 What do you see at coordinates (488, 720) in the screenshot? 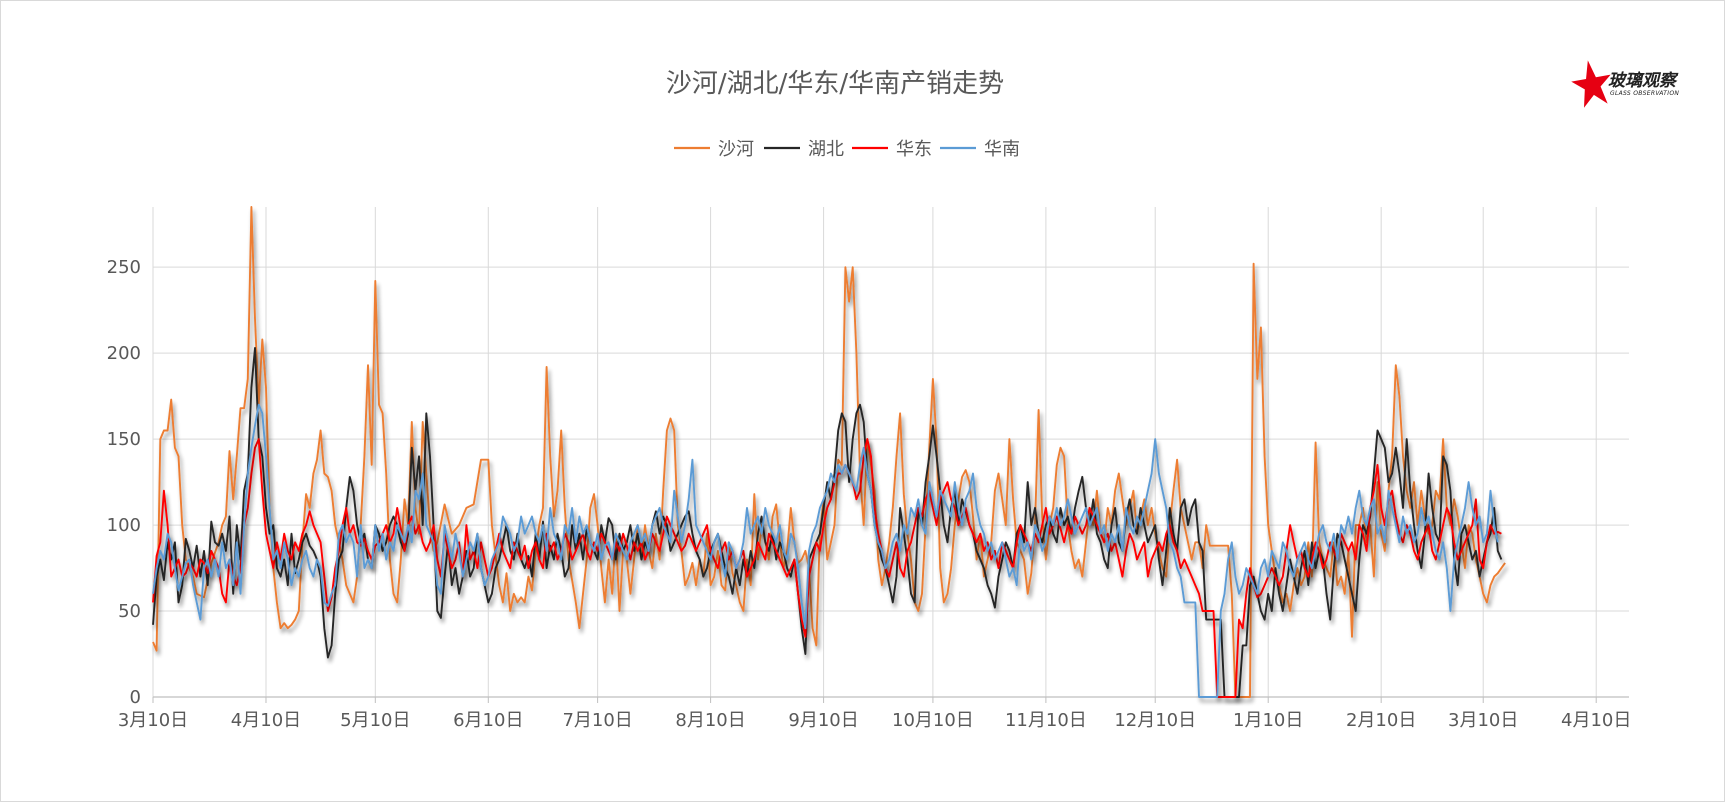
I see `x-tick-label: 6月10日` at bounding box center [488, 720].